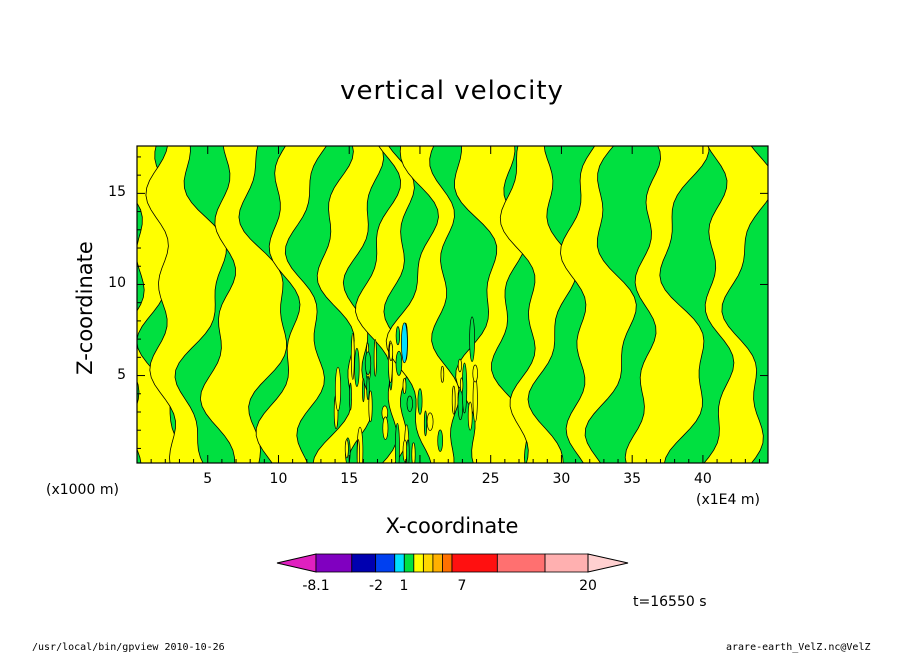 The height and width of the screenshot is (654, 904). Describe the element at coordinates (588, 586) in the screenshot. I see `colorbar-label: 20` at that location.